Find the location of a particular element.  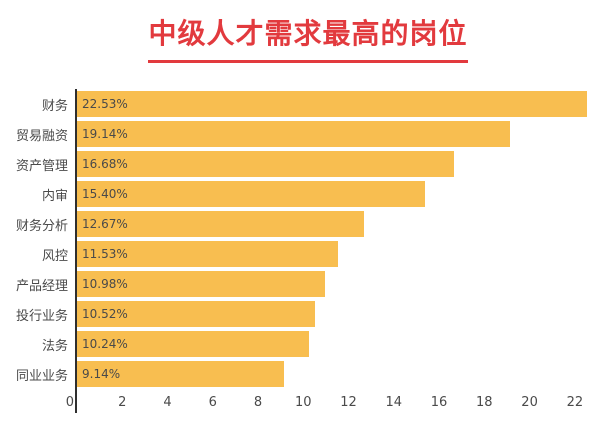

x-tick-label: 2 is located at coordinates (122, 402).